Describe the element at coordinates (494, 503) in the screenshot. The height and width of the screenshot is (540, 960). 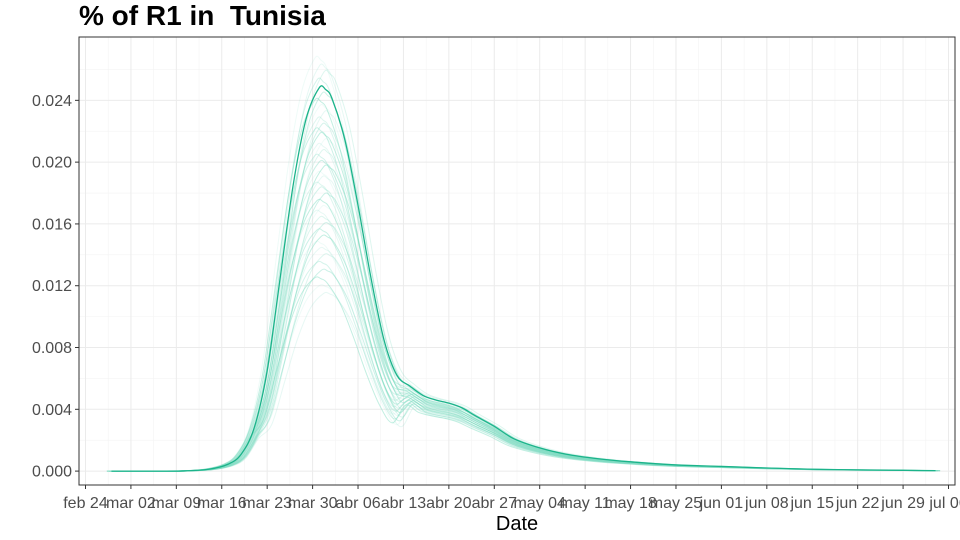
I see `x-tick-label: abr 27` at that location.